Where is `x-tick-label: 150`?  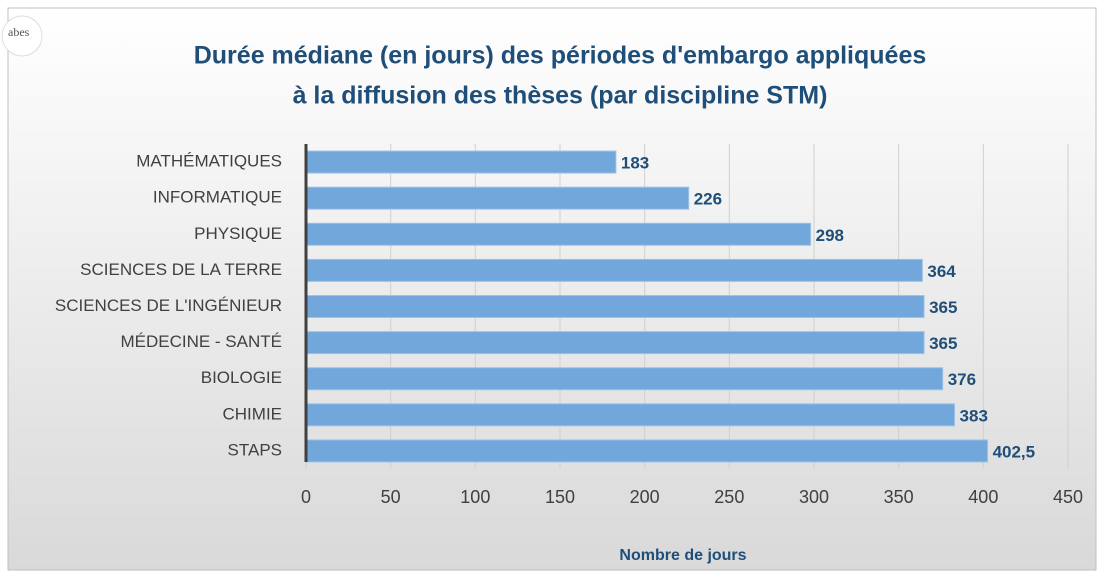
x-tick-label: 150 is located at coordinates (560, 497).